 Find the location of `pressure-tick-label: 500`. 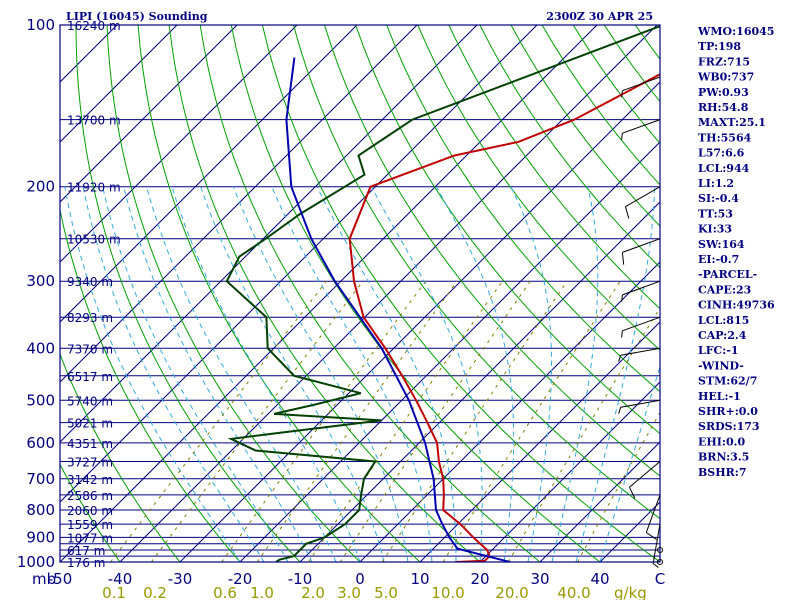

pressure-tick-label: 500 is located at coordinates (40, 400).